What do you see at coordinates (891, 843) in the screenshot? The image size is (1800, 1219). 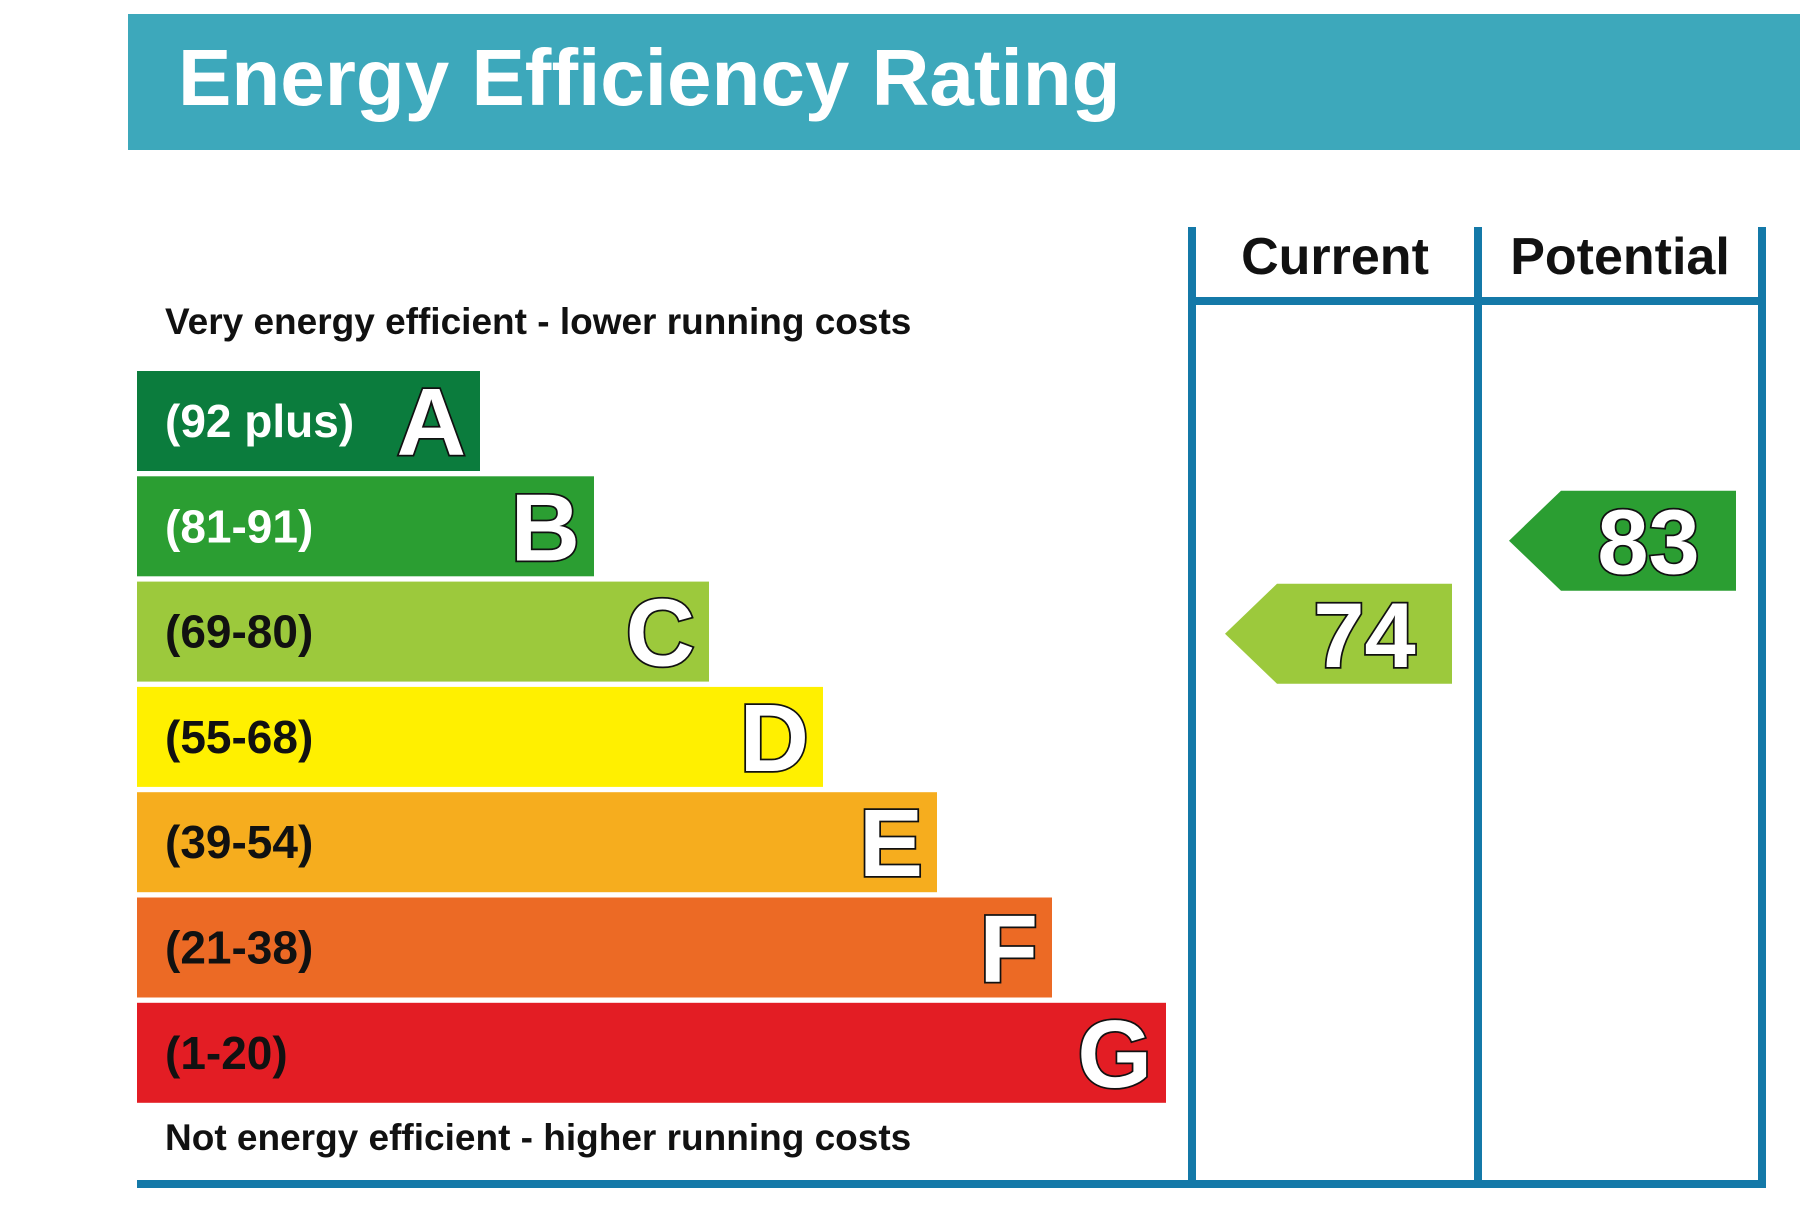 I see `band-letter: E` at bounding box center [891, 843].